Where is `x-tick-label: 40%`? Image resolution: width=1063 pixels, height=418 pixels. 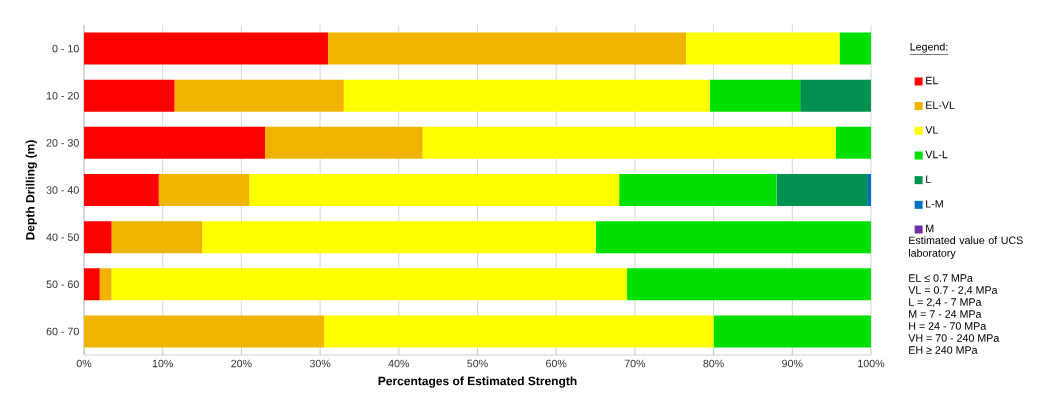
x-tick-label: 40% is located at coordinates (399, 363).